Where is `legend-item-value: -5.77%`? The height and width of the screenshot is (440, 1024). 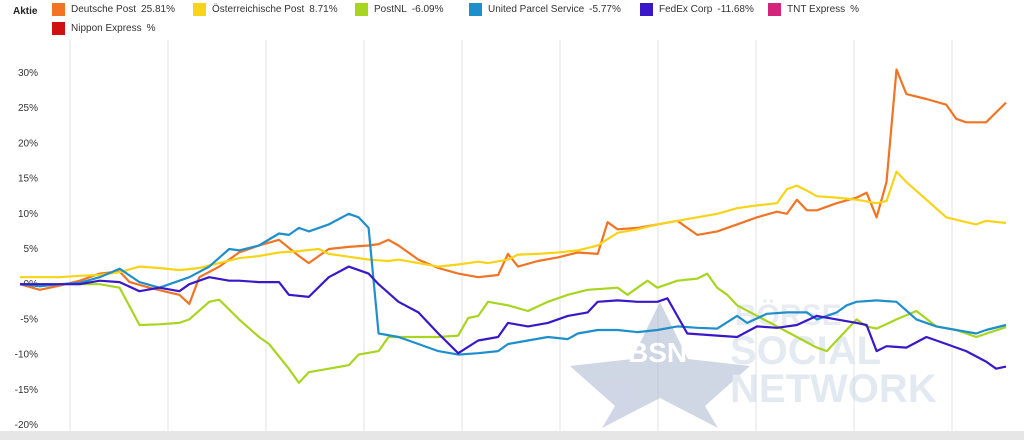 legend-item-value: -5.77% is located at coordinates (605, 9).